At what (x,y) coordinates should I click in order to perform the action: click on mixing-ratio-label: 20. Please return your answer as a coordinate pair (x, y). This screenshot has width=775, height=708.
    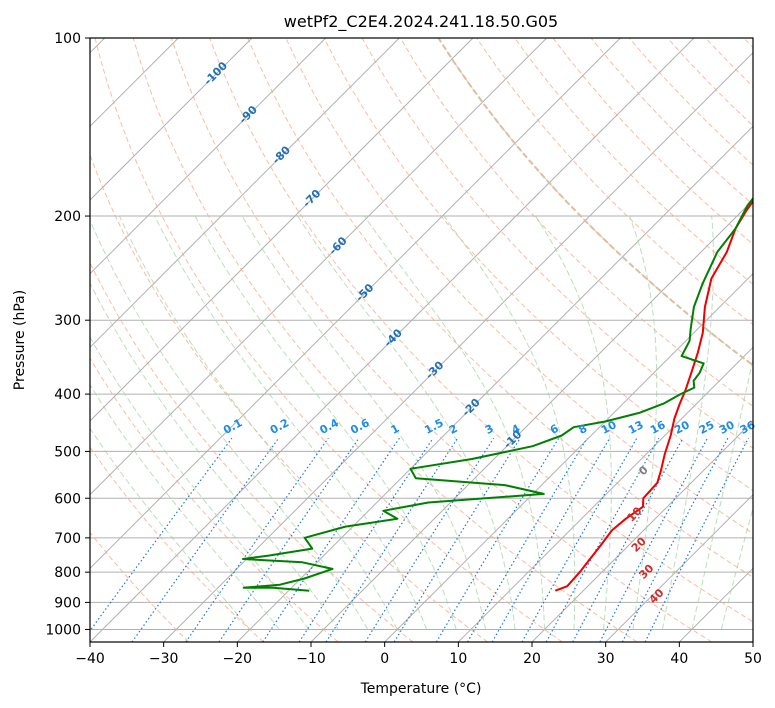
    Looking at the image, I should click on (682, 427).